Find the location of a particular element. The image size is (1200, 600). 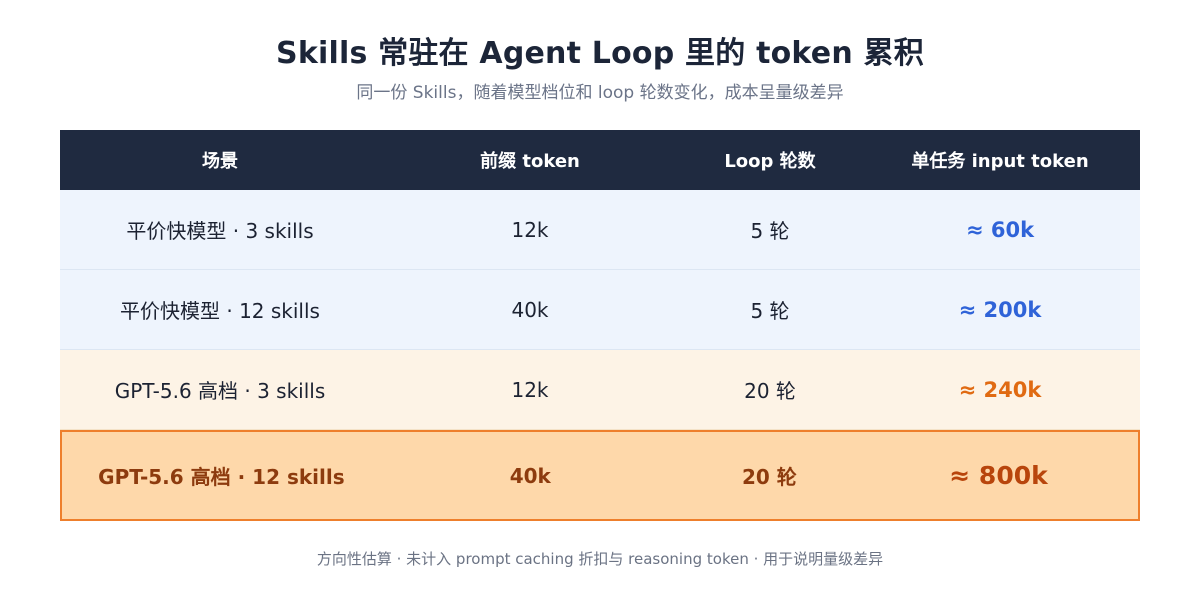

table-header-row: 场景 前缀 token Loop 轮数 单任务 input token is located at coordinates (600, 160).